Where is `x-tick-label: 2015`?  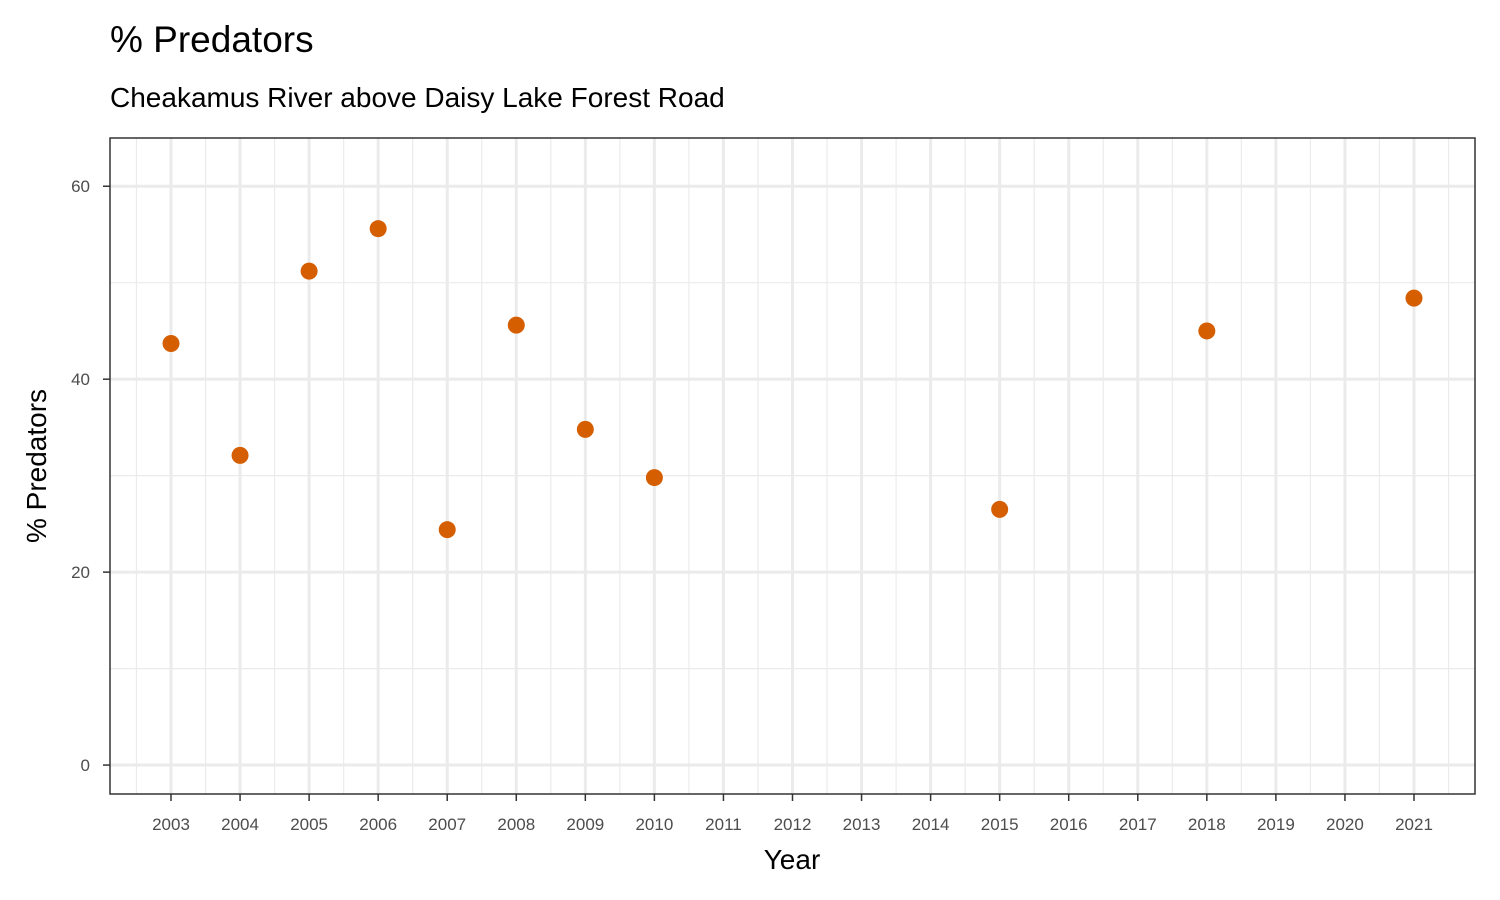
x-tick-label: 2015 is located at coordinates (1000, 824).